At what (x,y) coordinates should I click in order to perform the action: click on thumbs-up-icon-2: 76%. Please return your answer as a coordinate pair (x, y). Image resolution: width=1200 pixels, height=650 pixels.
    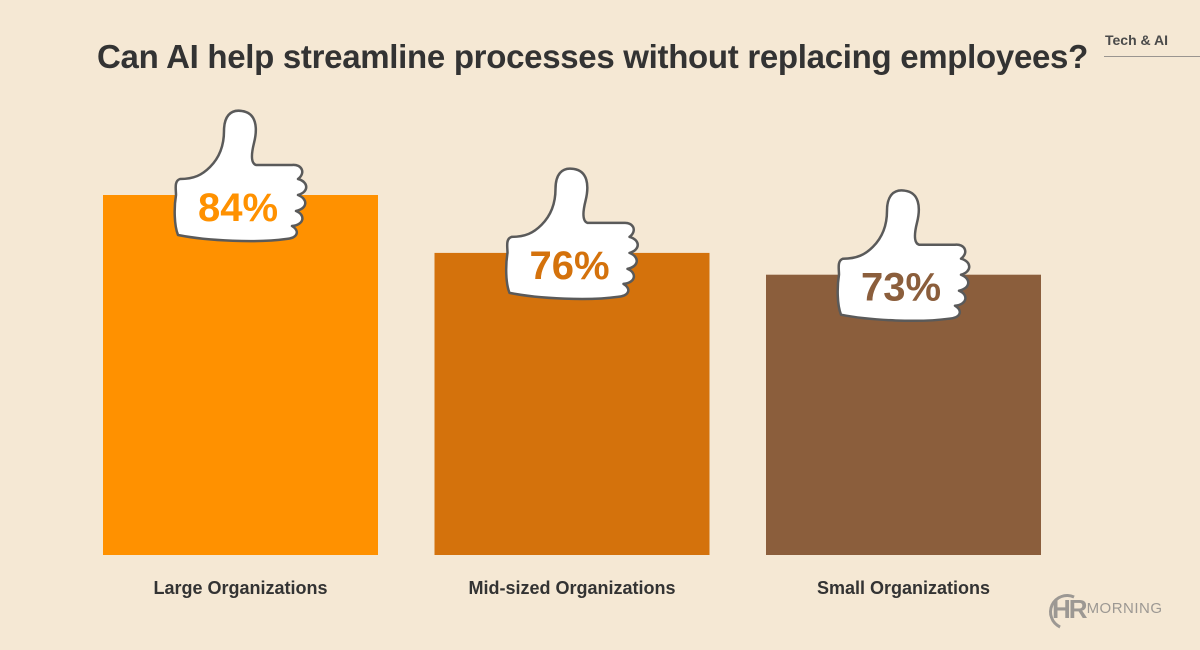
    Looking at the image, I should click on (571, 234).